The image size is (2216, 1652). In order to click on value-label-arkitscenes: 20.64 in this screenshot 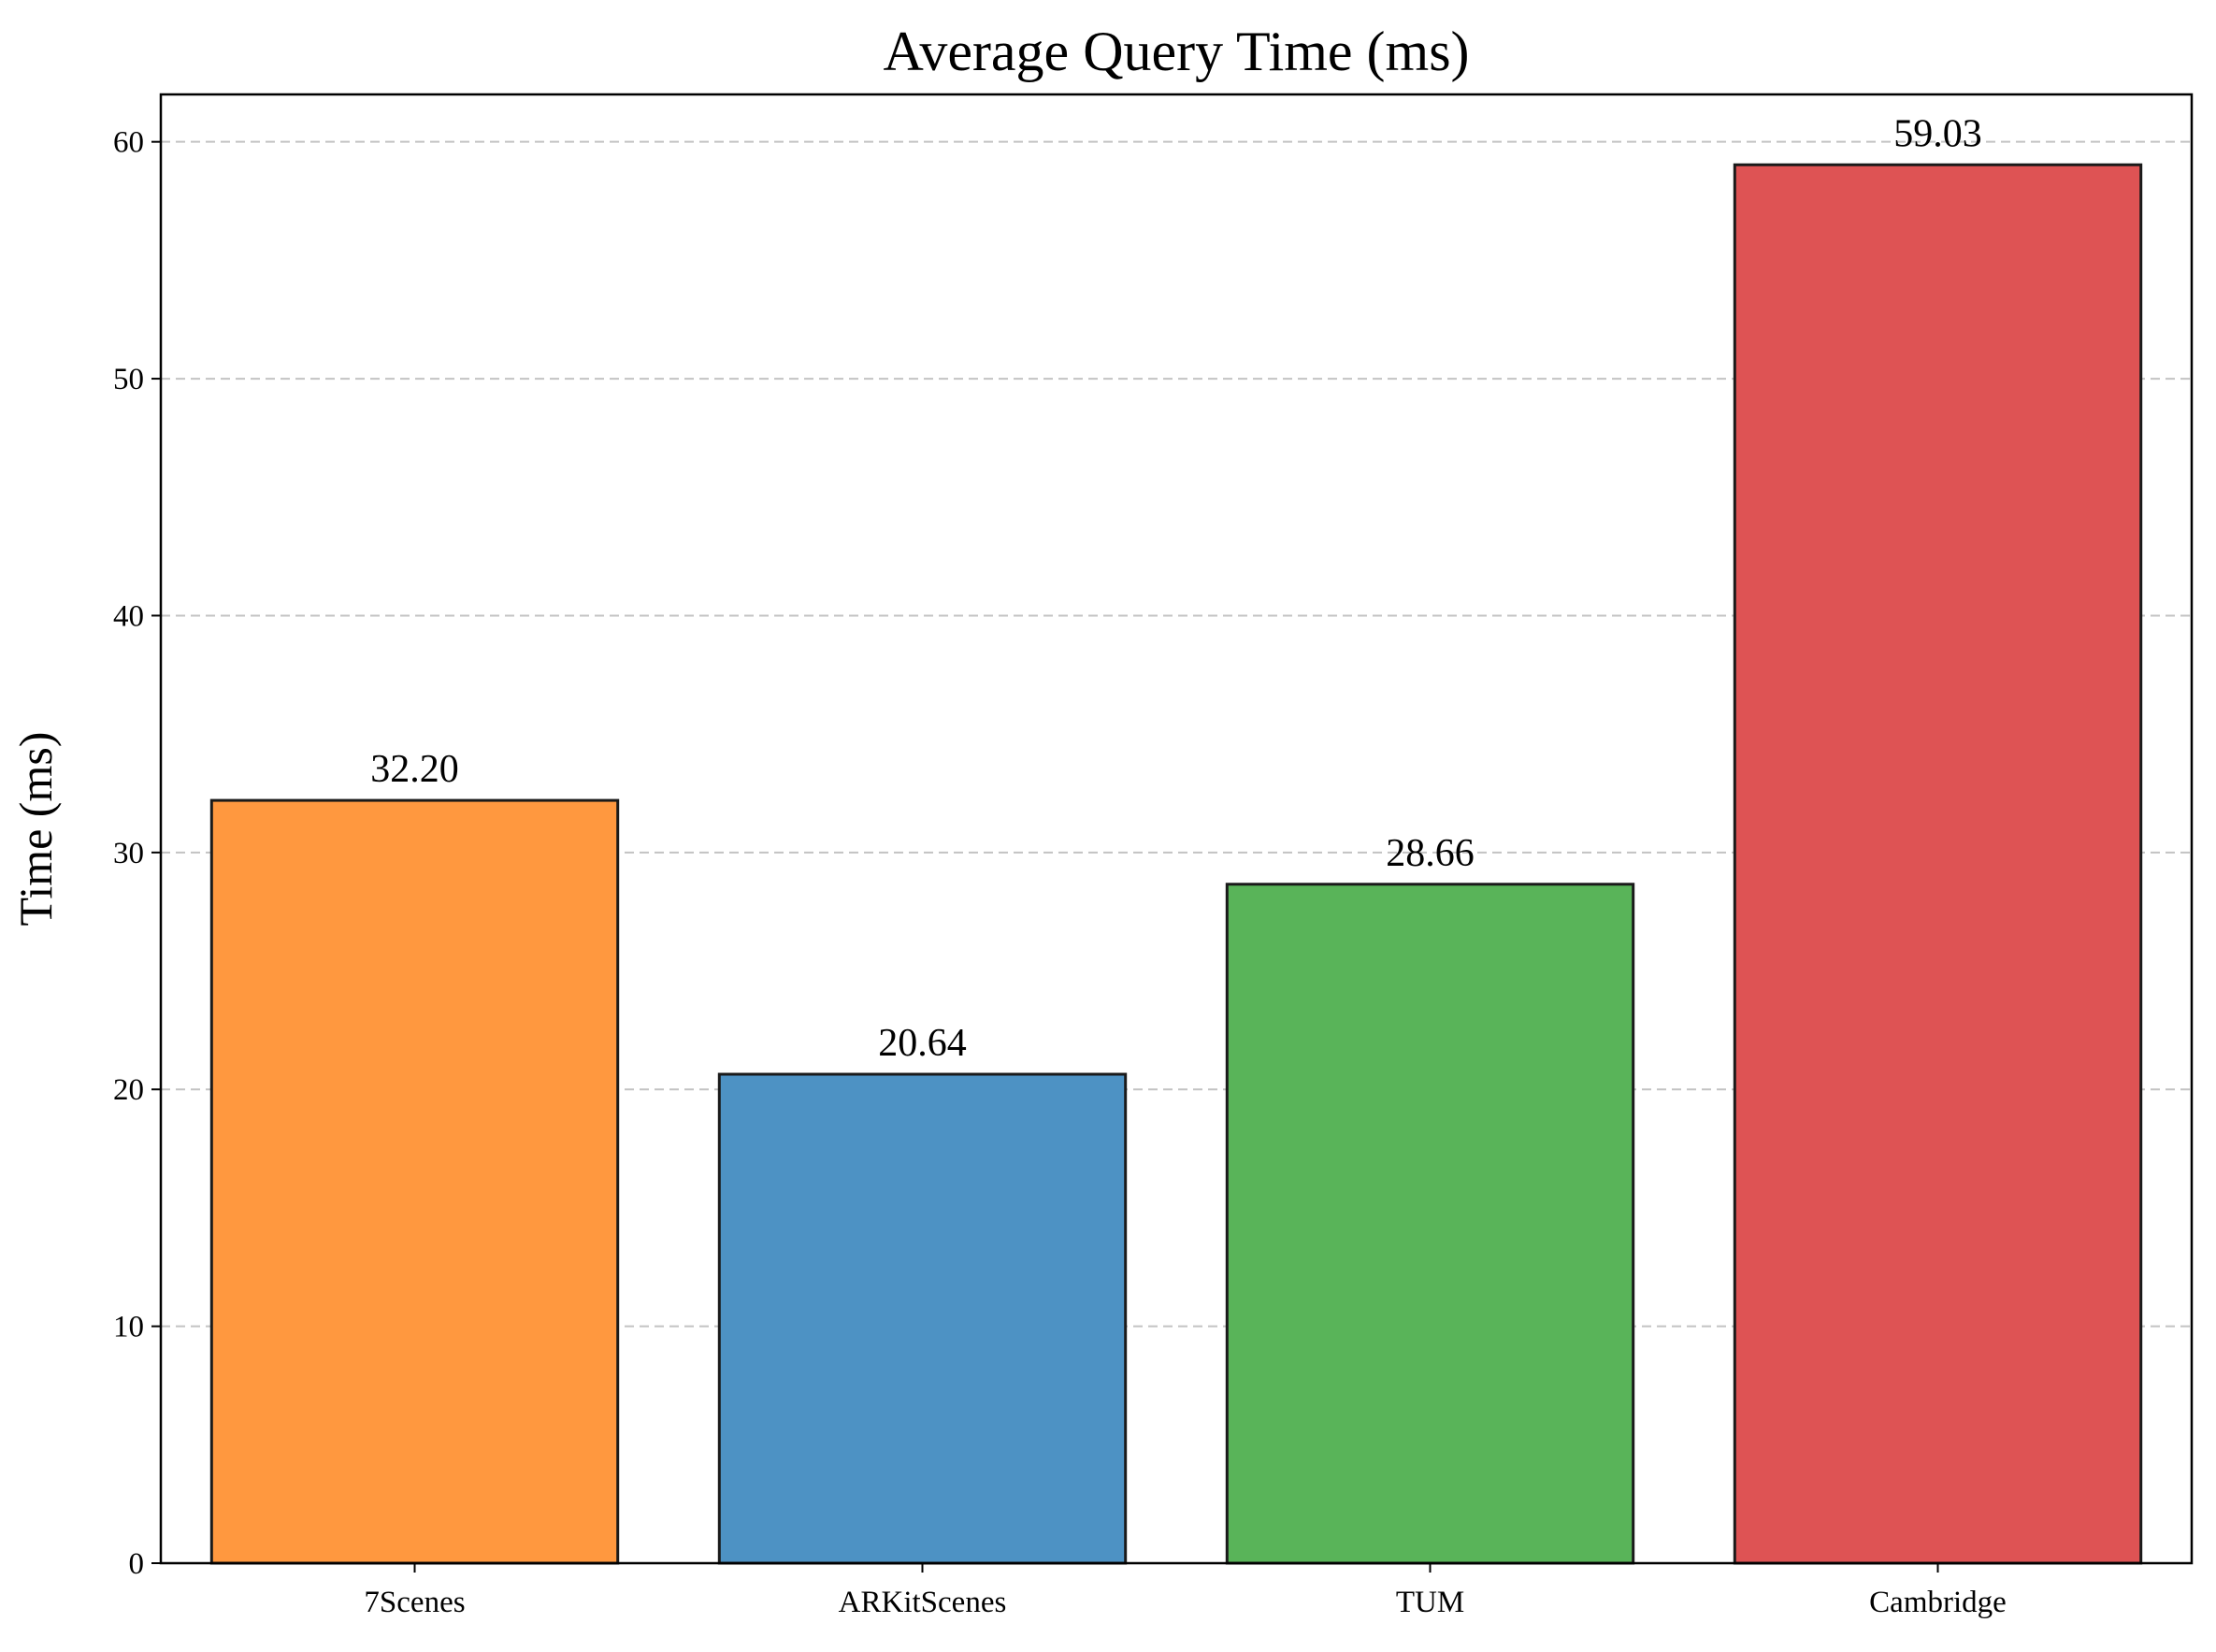, I will do `click(922, 1044)`.